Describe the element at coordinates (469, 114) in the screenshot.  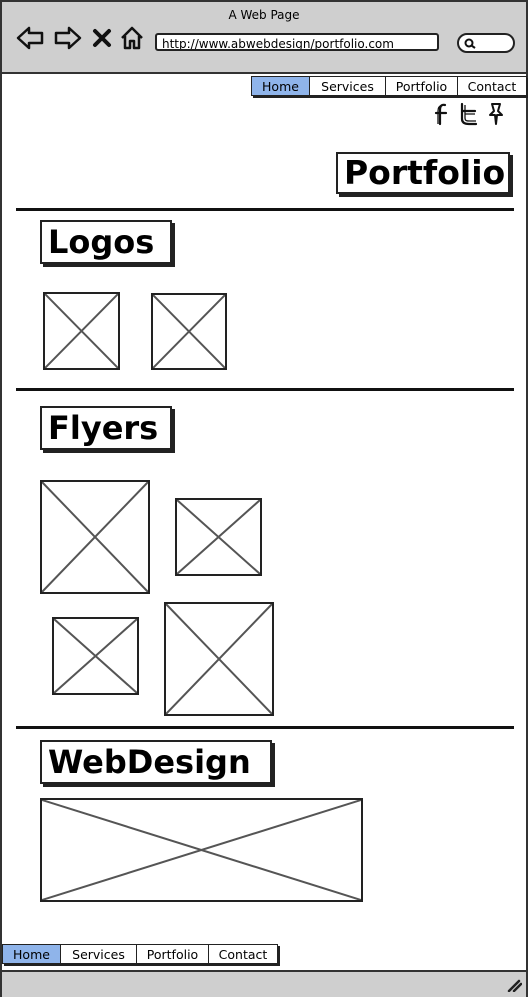
I see `twitter-icon` at that location.